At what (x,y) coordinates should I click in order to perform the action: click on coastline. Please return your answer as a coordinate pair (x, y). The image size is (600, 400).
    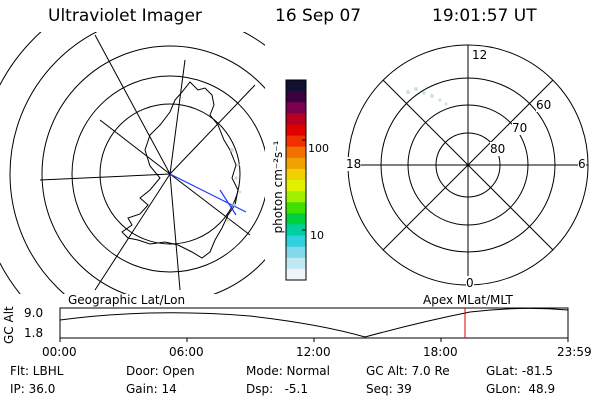
    Looking at the image, I should click on (180, 170).